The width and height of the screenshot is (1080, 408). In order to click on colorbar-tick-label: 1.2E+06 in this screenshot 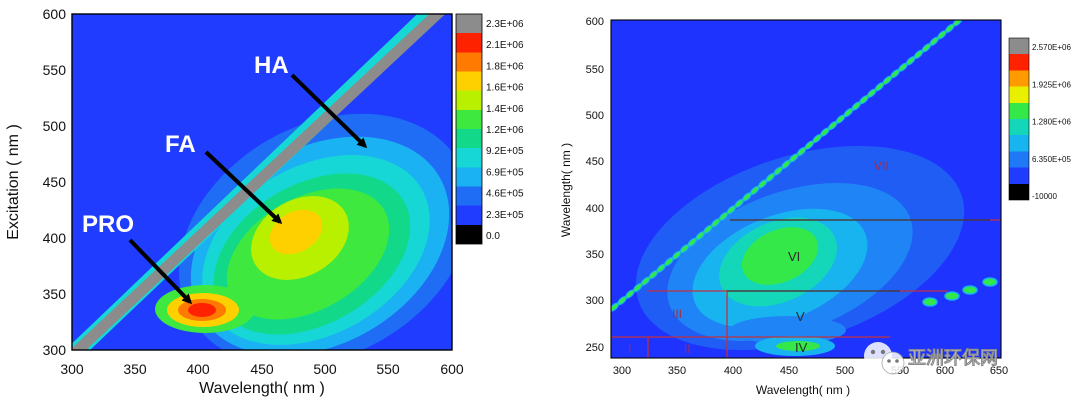, I will do `click(505, 130)`.